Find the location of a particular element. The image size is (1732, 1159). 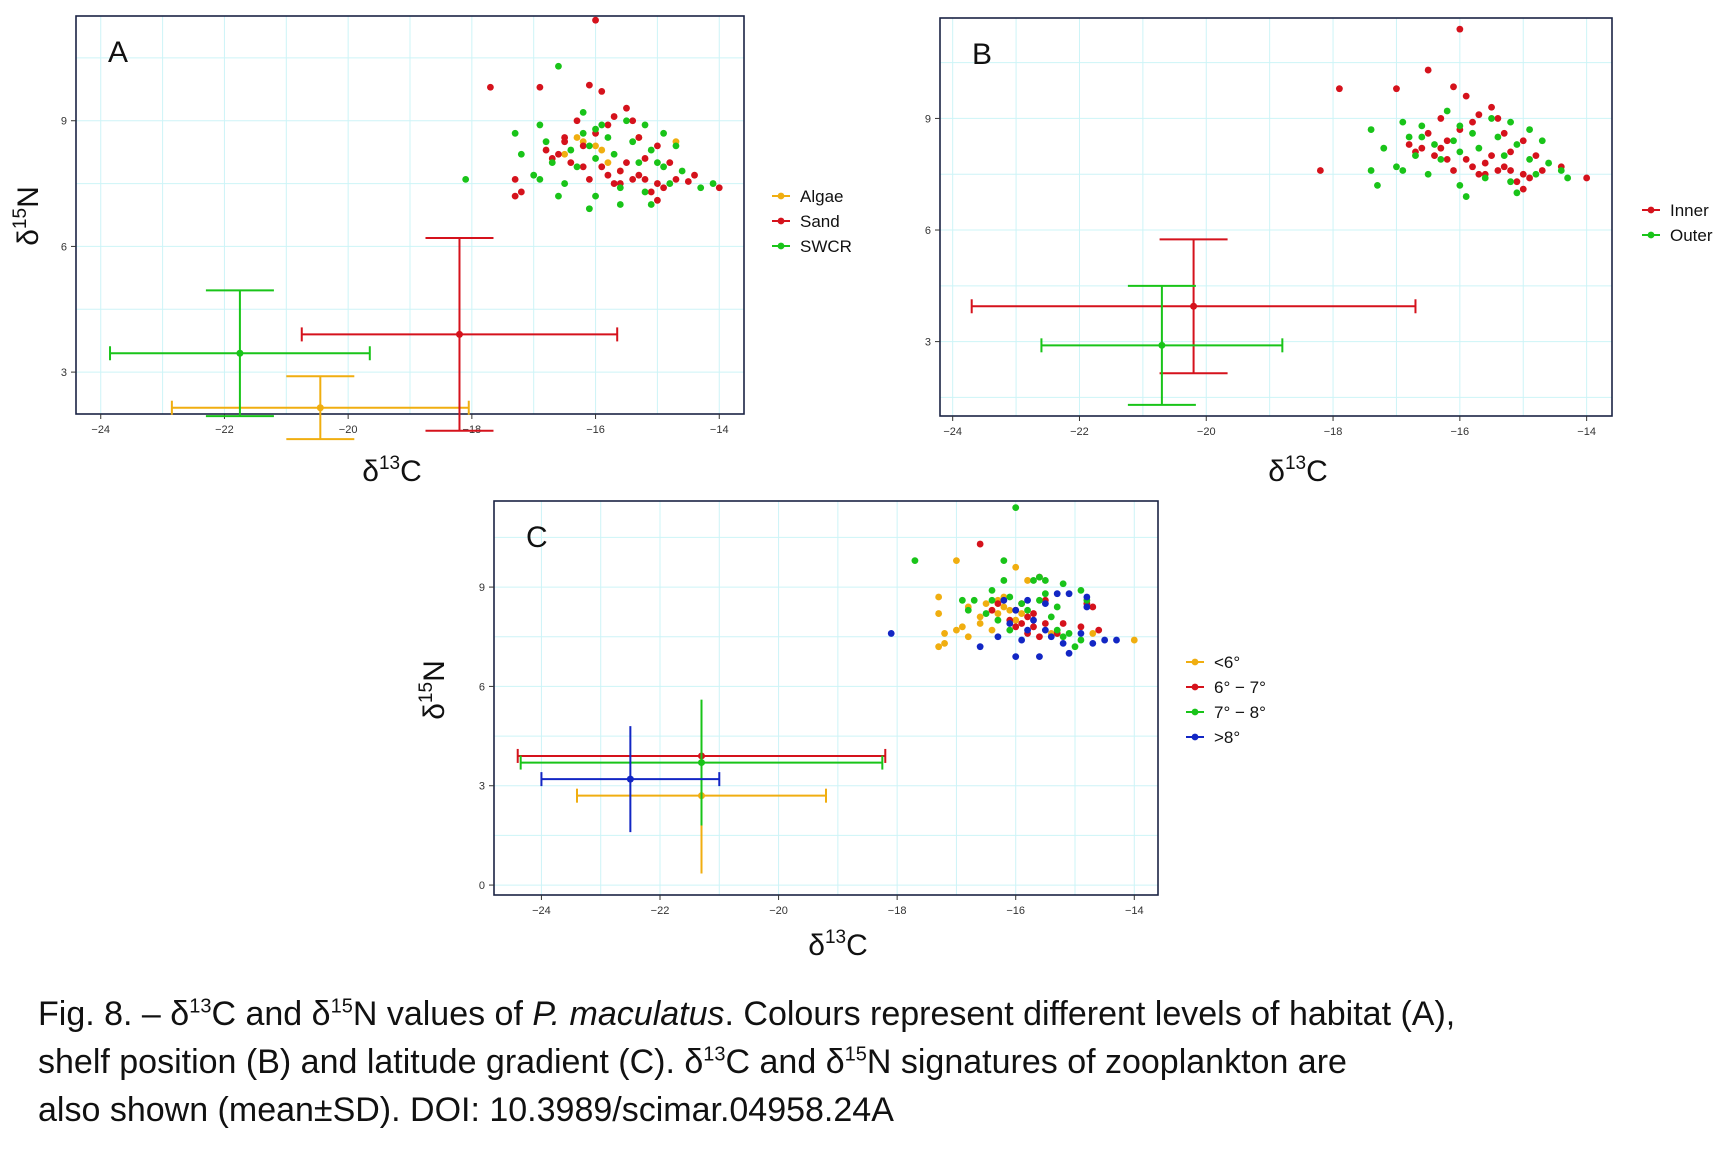

caption-text: Fig. 8. – δ is located at coordinates (114, 1014).